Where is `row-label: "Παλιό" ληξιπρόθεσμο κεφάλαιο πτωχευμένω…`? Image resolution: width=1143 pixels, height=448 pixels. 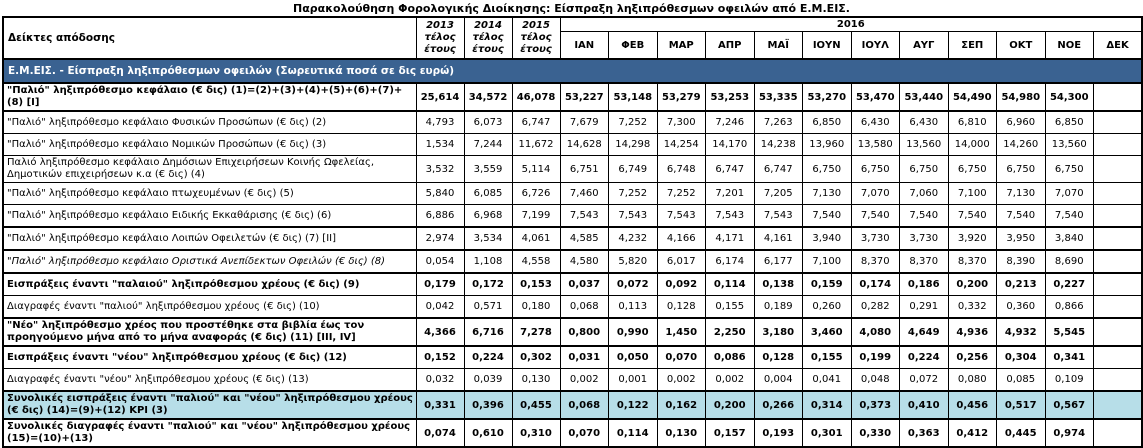 row-label: "Παλιό" ληξιπρόθεσμο κεφάλαιο πτωχευμένω… is located at coordinates (209, 193).